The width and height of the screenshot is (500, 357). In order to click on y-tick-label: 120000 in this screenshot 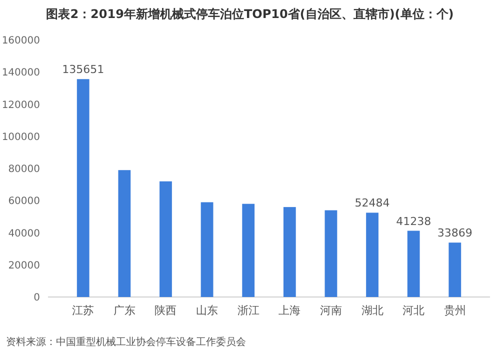, I will do `click(21, 105)`.